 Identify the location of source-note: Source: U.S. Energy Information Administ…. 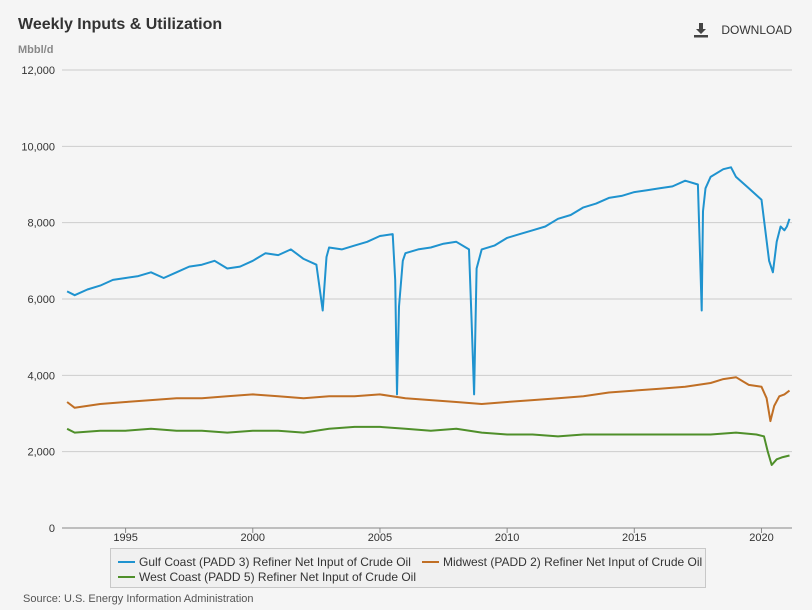
(138, 599).